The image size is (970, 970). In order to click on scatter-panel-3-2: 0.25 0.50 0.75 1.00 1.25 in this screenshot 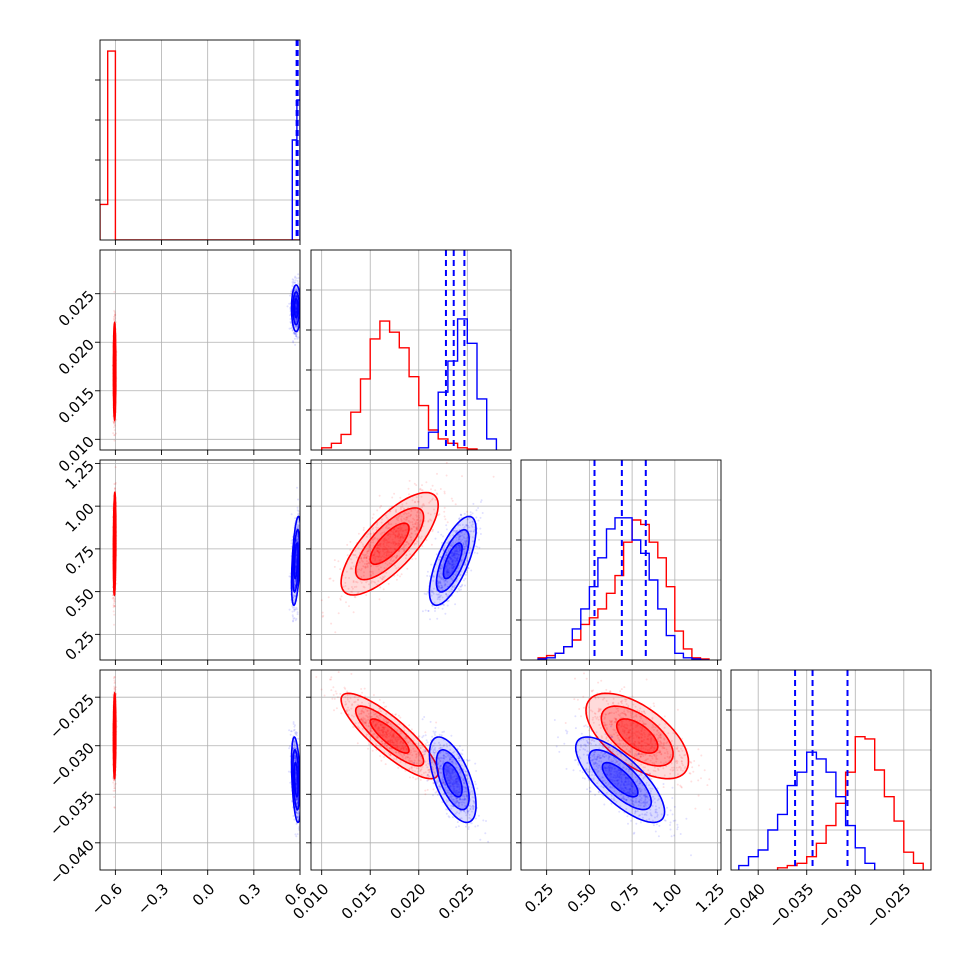, I will do `click(622, 792)`.